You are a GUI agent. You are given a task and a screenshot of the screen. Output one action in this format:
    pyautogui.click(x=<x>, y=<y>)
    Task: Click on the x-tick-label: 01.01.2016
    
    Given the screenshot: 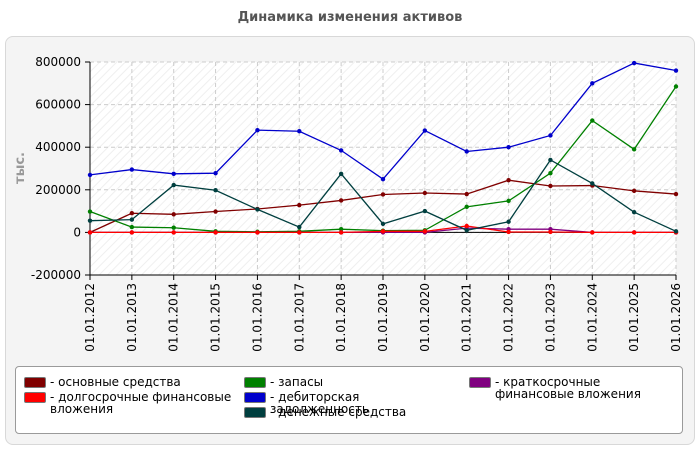 What is the action you would take?
    pyautogui.click(x=257, y=317)
    